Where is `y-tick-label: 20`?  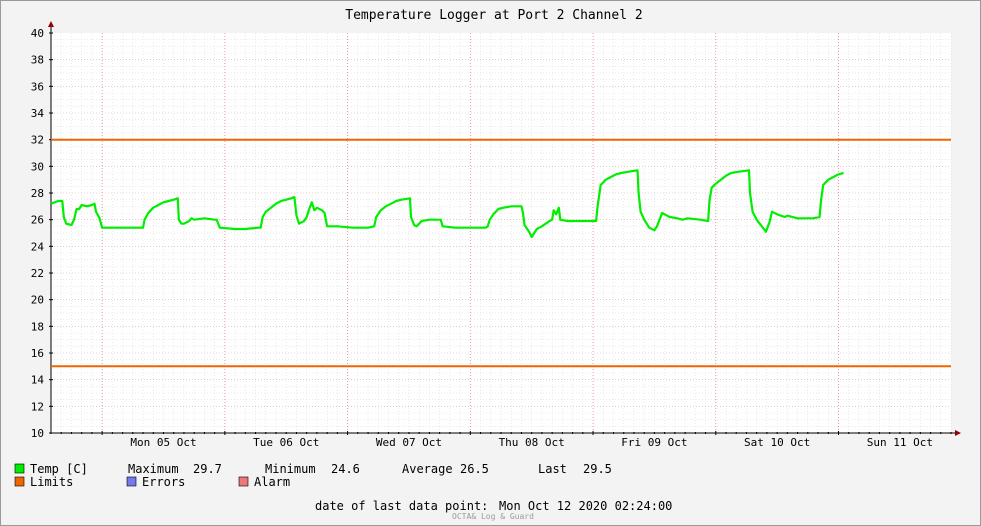
y-tick-label: 20 is located at coordinates (37, 300).